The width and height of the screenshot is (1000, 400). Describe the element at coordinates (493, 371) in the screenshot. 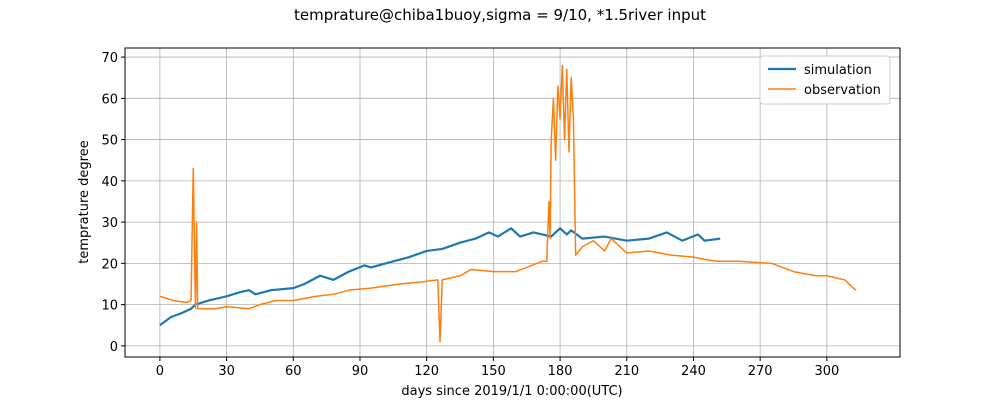

I see `x-tick-label: 150` at that location.